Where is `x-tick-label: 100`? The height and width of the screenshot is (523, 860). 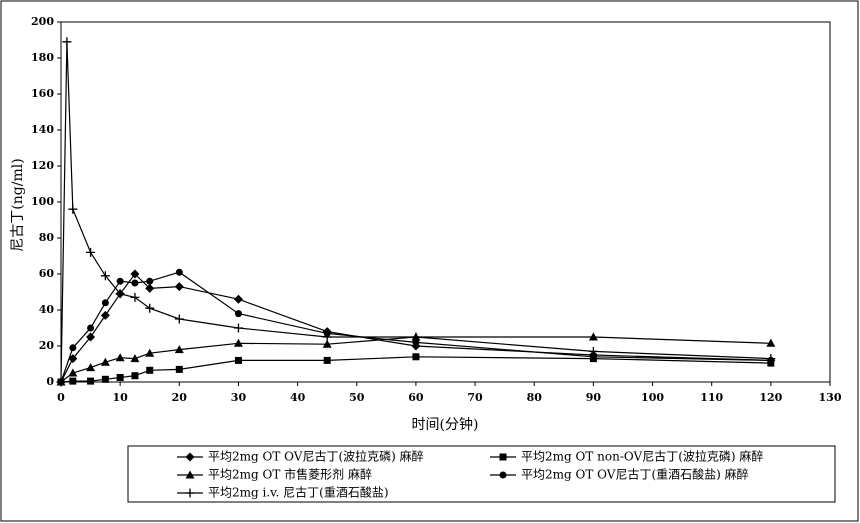
x-tick-label: 100 is located at coordinates (652, 397).